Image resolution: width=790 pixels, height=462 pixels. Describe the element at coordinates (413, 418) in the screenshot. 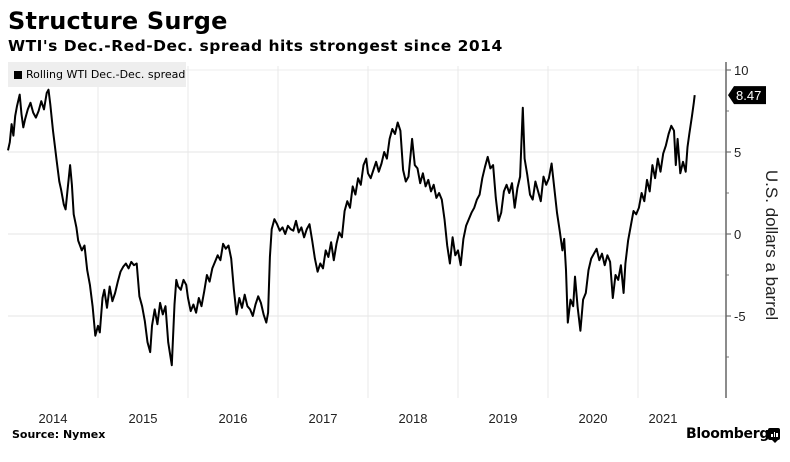

I see `x-tick-label: 2018` at that location.